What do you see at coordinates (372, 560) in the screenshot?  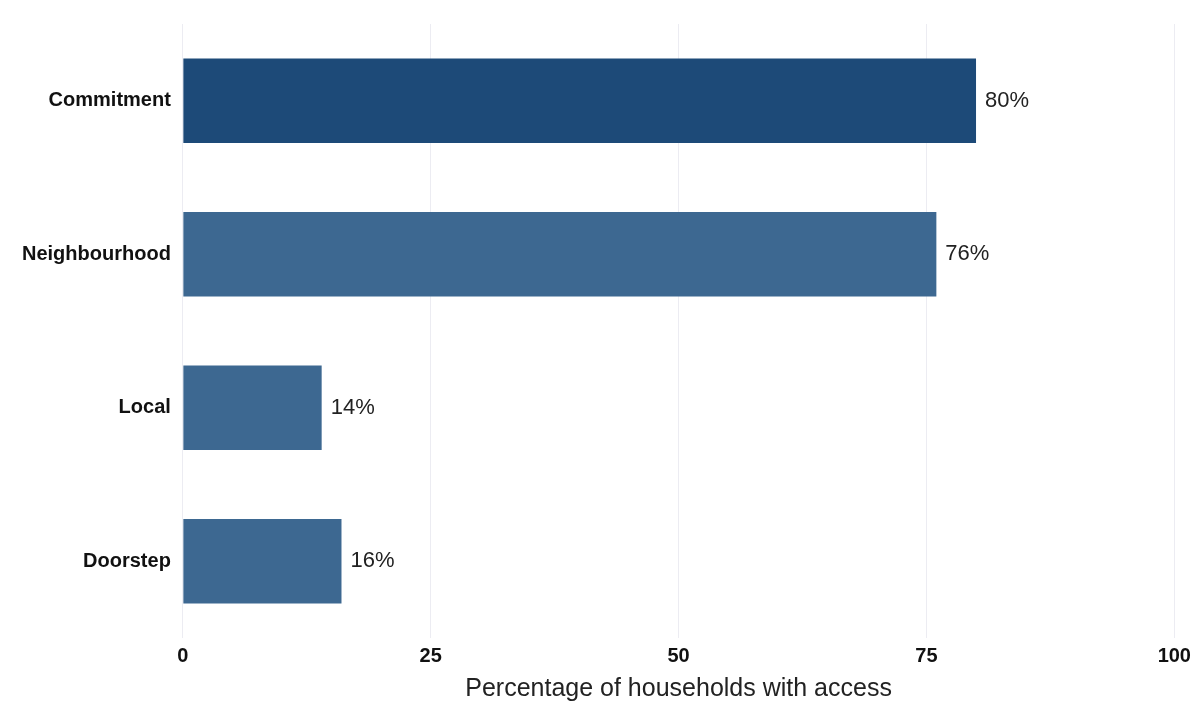 I see `data-label: 16%` at bounding box center [372, 560].